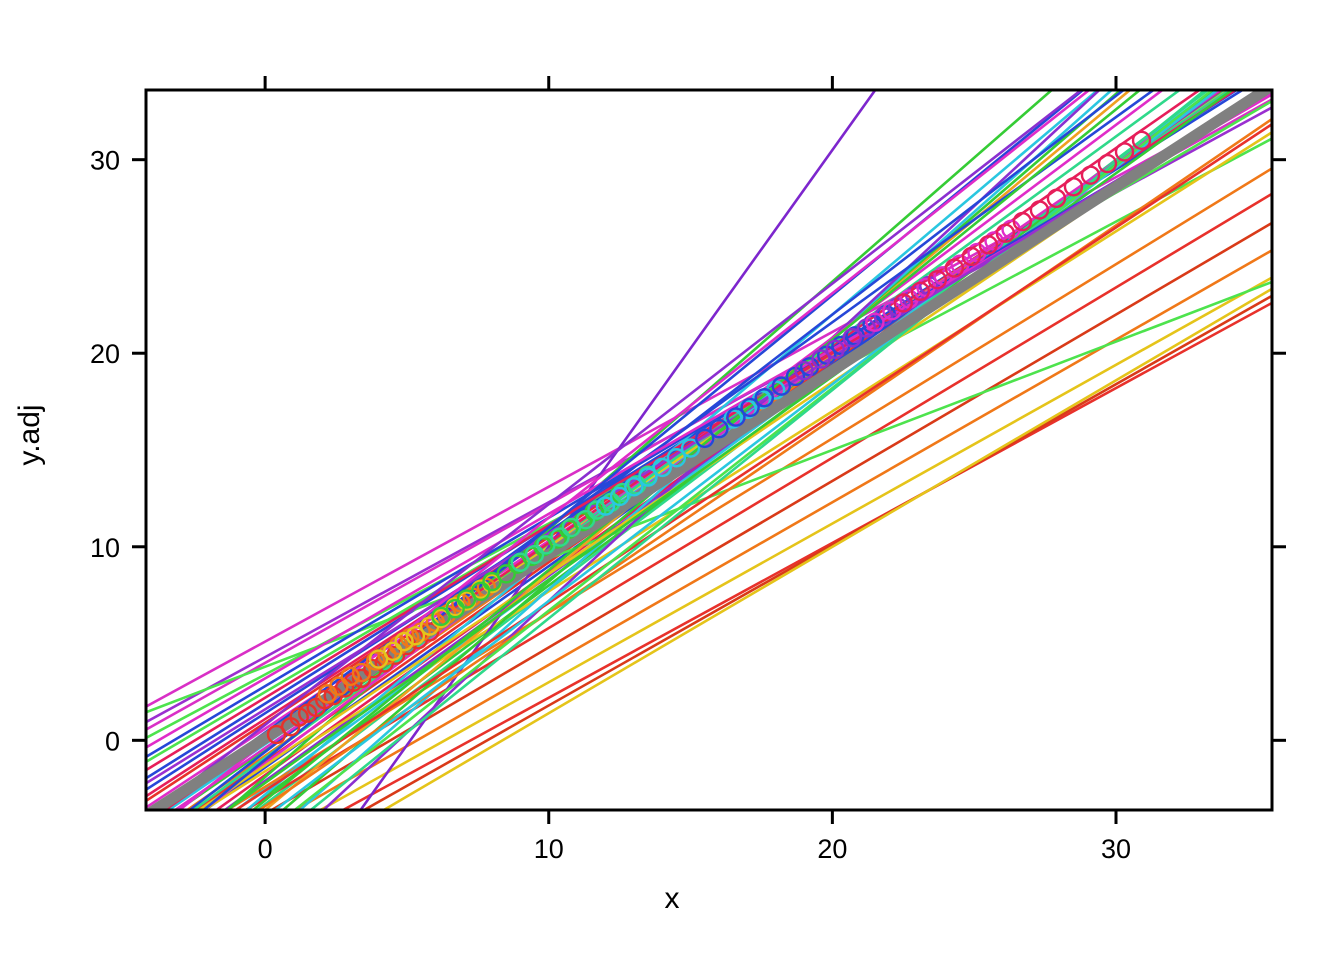 The height and width of the screenshot is (960, 1344). What do you see at coordinates (105, 548) in the screenshot?
I see `y-axis-tick-label: 10` at bounding box center [105, 548].